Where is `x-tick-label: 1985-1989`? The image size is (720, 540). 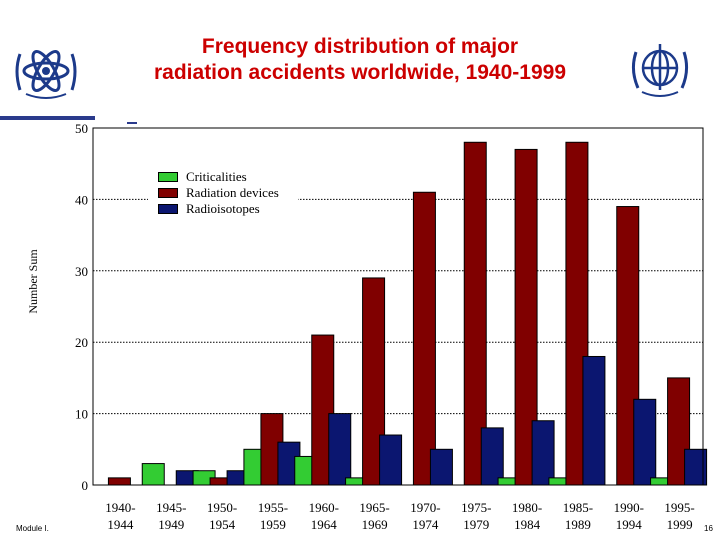 x-tick-label: 1985-1989 is located at coordinates (578, 516).